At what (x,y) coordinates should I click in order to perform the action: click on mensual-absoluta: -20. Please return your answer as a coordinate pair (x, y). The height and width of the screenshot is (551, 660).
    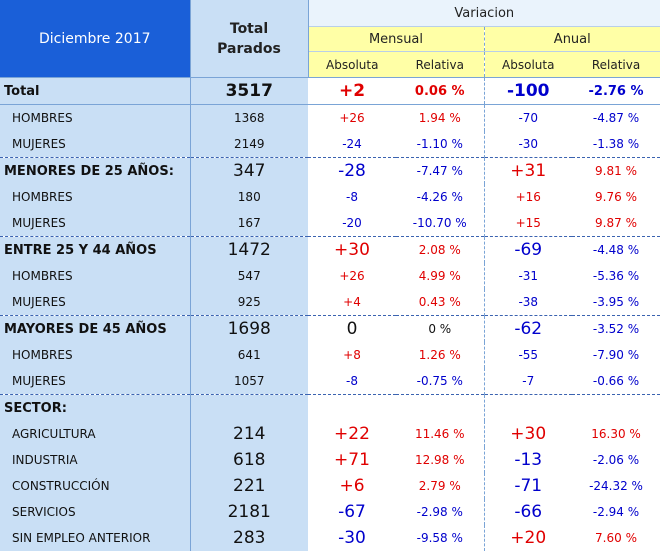
    Looking at the image, I should click on (352, 223).